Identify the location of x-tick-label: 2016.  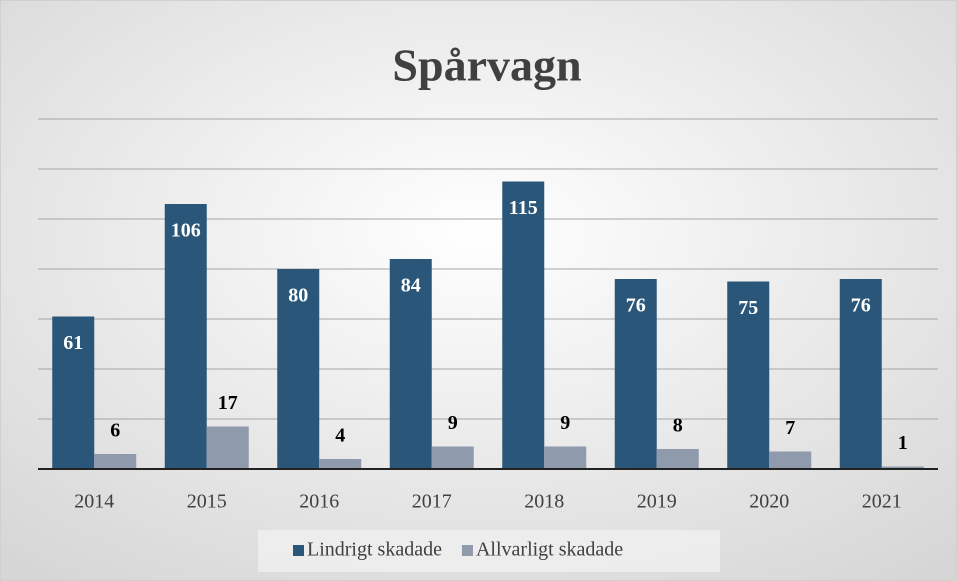
(319, 502).